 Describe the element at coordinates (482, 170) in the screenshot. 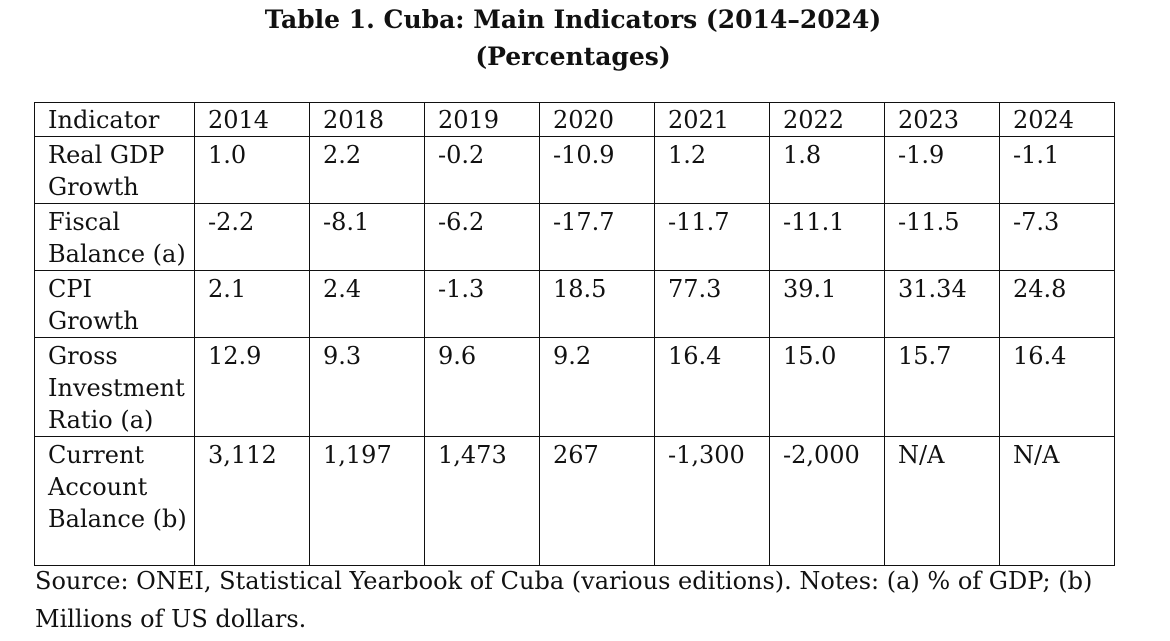

I see `value-cell: -0.2` at that location.